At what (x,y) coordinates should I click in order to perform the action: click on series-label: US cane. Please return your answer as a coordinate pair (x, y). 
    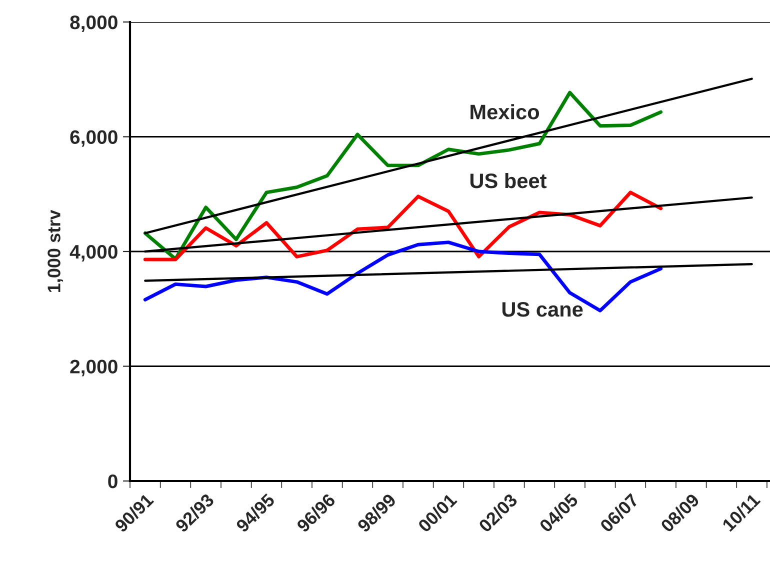
    Looking at the image, I should click on (542, 309).